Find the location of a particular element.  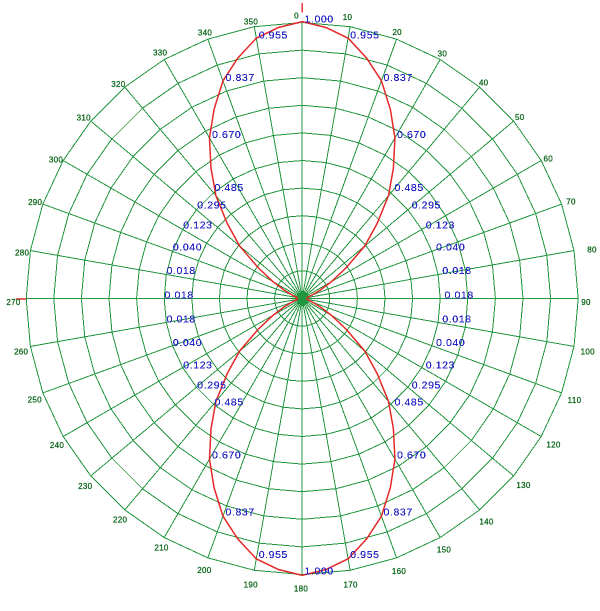

svg-text: 250 is located at coordinates (35, 400).